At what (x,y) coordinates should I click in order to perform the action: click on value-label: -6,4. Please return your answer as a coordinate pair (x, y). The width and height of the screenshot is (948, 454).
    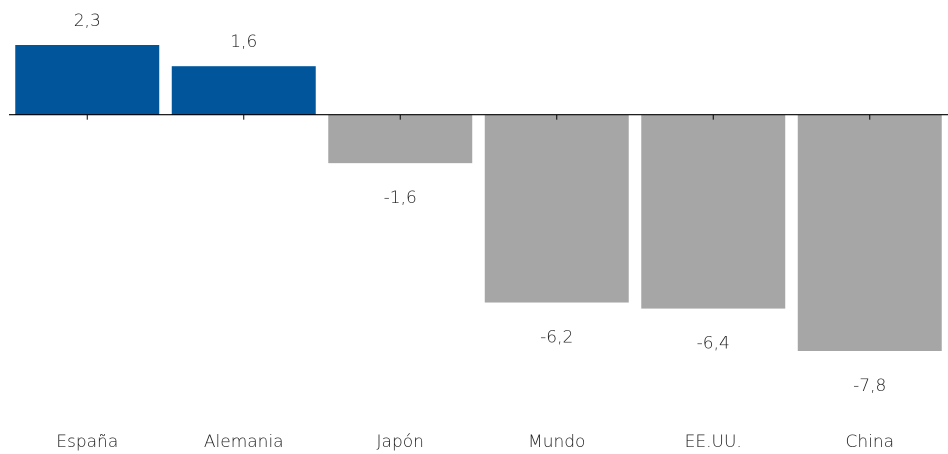
    Looking at the image, I should click on (713, 344).